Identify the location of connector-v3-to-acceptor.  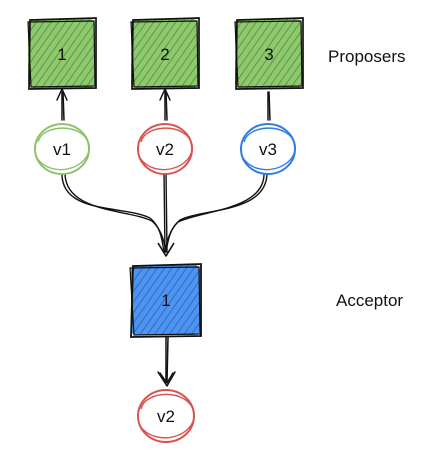
(216, 212).